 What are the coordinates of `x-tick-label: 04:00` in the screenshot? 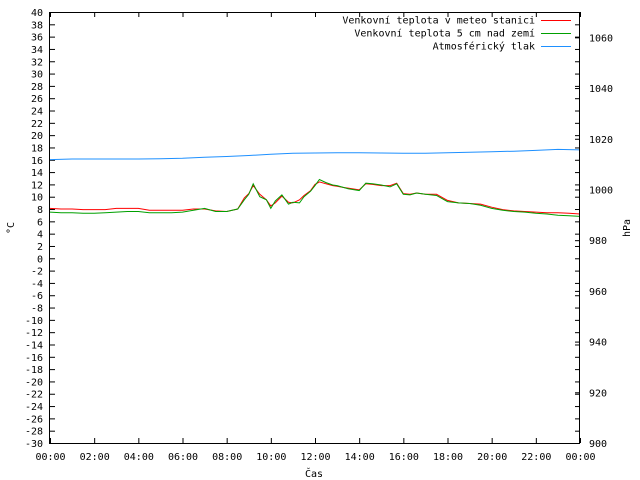 It's located at (139, 457).